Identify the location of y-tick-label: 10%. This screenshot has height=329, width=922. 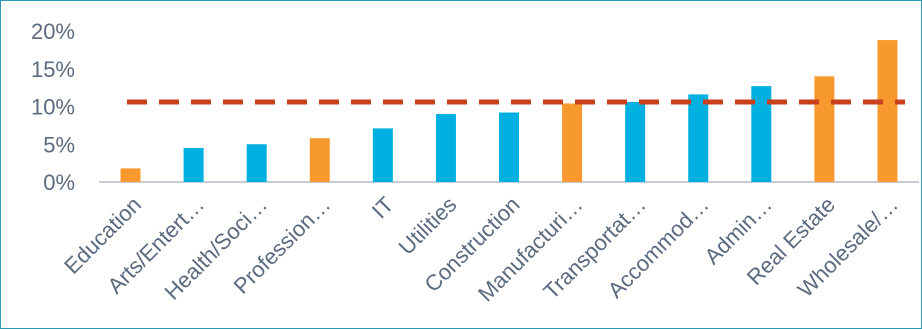
(53, 107).